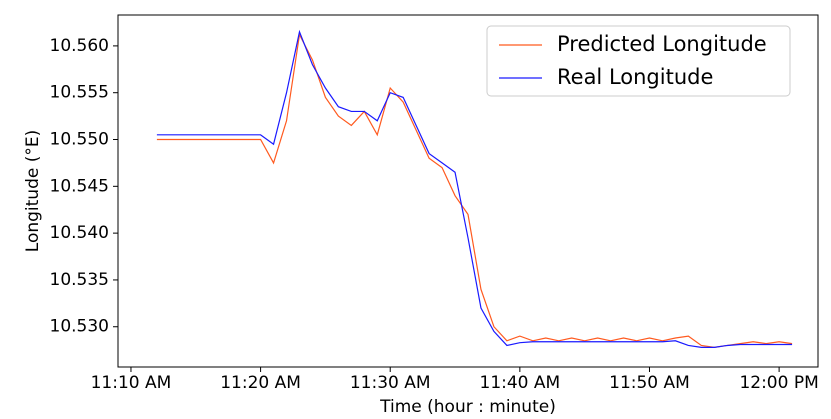  What do you see at coordinates (79, 327) in the screenshot?
I see `y-tick-label: 10.530` at bounding box center [79, 327].